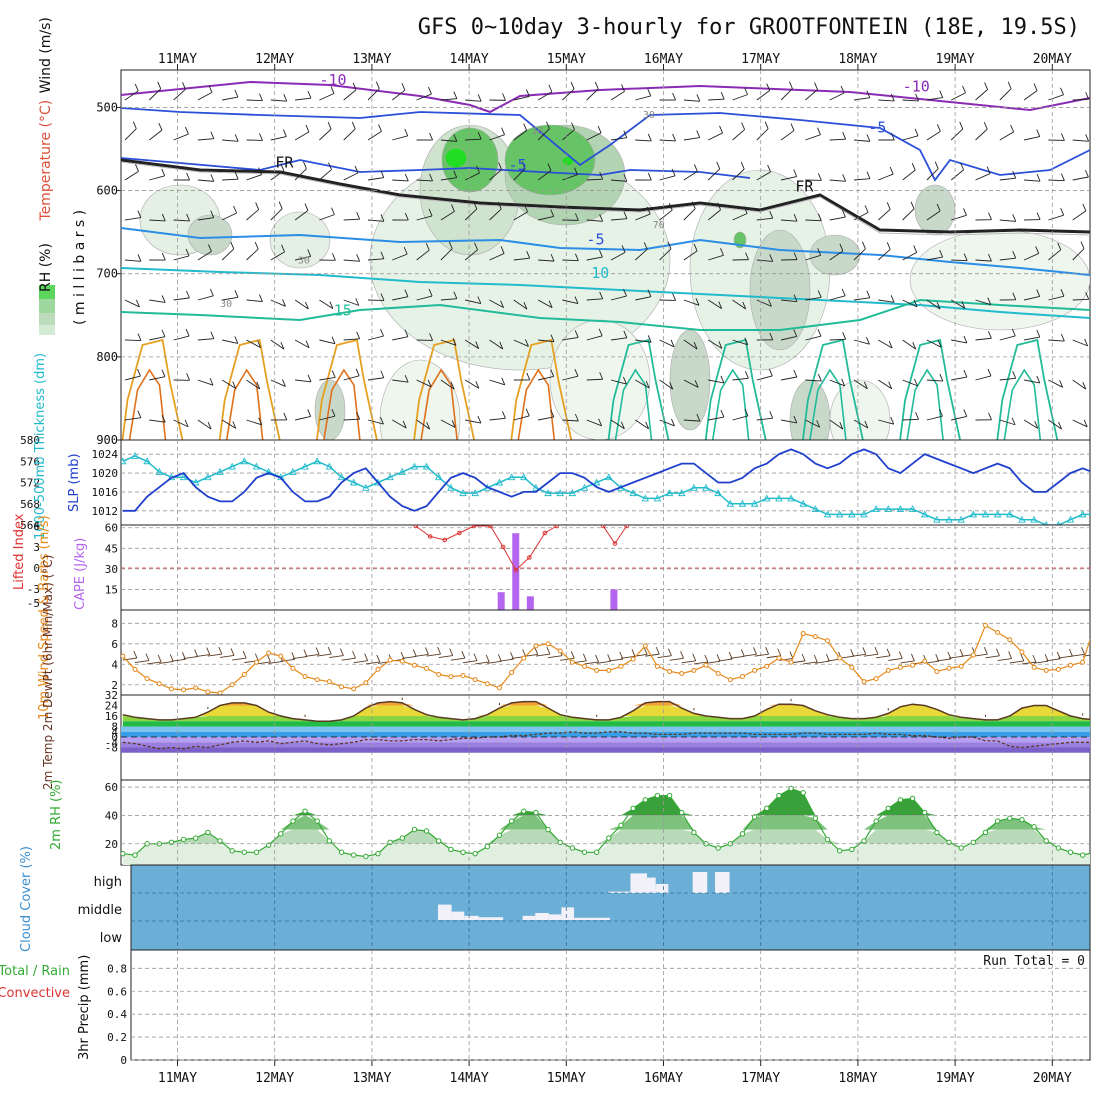 Image resolution: width=1100 pixels, height=1100 pixels. What do you see at coordinates (114, 685) in the screenshot?
I see `wind-tick: 2` at bounding box center [114, 685].